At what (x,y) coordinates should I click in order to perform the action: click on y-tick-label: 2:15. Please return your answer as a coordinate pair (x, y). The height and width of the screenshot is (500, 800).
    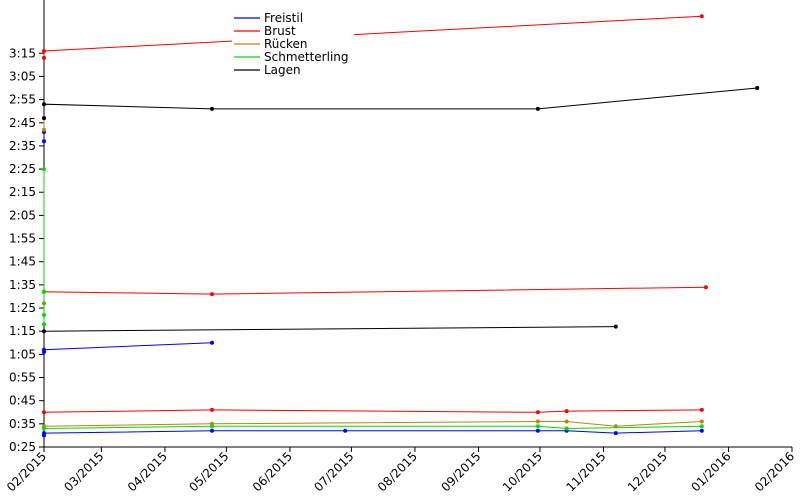
    Looking at the image, I should click on (22, 192).